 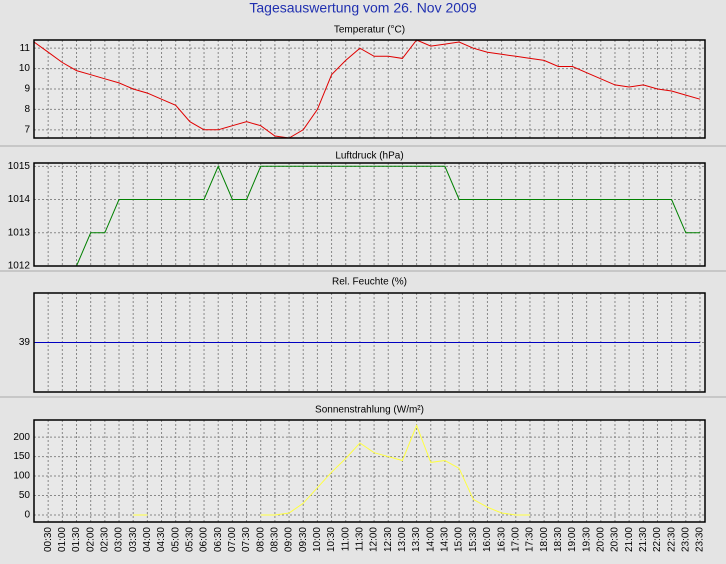 I want to click on y-tick-label: 1012, so click(x=19, y=266).